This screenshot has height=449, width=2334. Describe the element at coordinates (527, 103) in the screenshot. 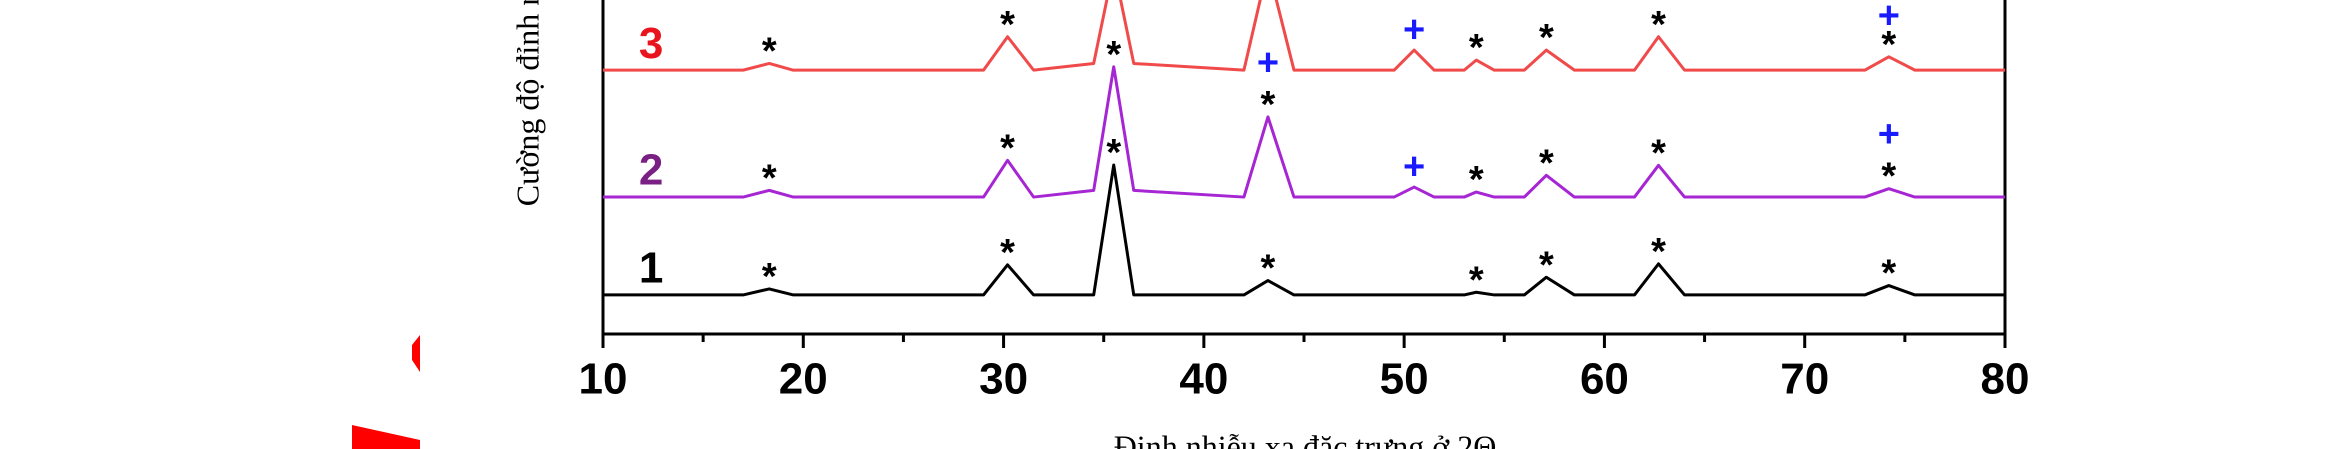

I see `y-axis-label: Cường độ đỉnh nh` at that location.